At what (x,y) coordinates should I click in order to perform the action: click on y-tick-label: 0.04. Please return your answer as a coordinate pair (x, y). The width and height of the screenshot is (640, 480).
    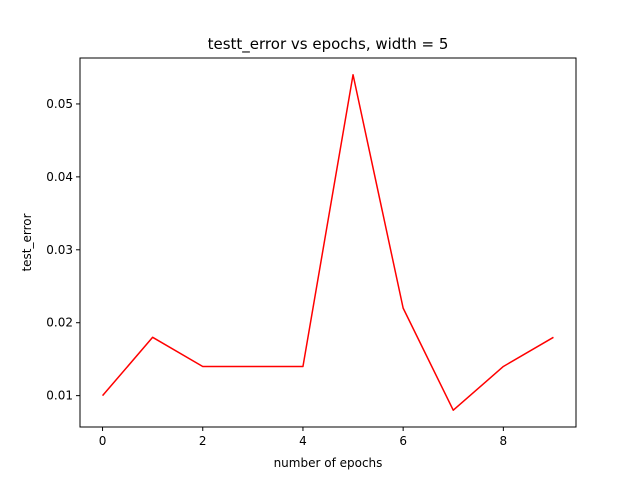
    Looking at the image, I should click on (59, 177).